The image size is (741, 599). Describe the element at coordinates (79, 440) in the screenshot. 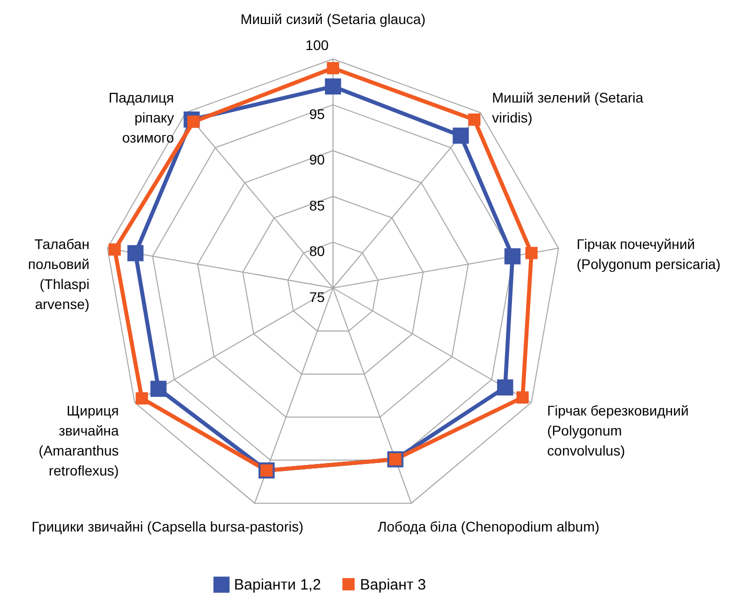

I see `spoke-label: Щириця звичайна (Amaranthus retroflexus)` at that location.